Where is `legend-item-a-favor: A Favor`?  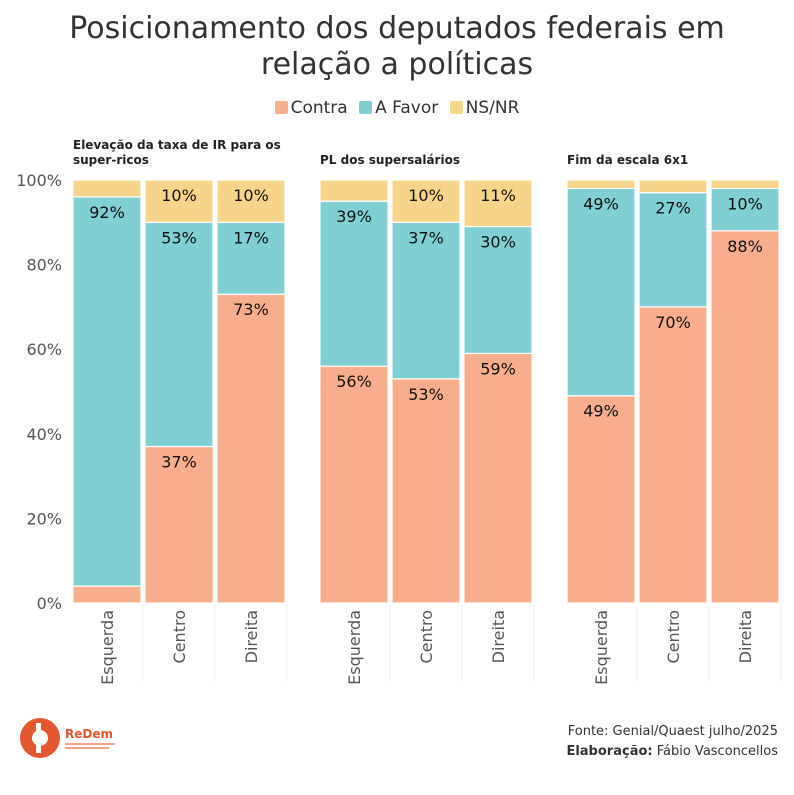
legend-item-a-favor: A Favor is located at coordinates (398, 108).